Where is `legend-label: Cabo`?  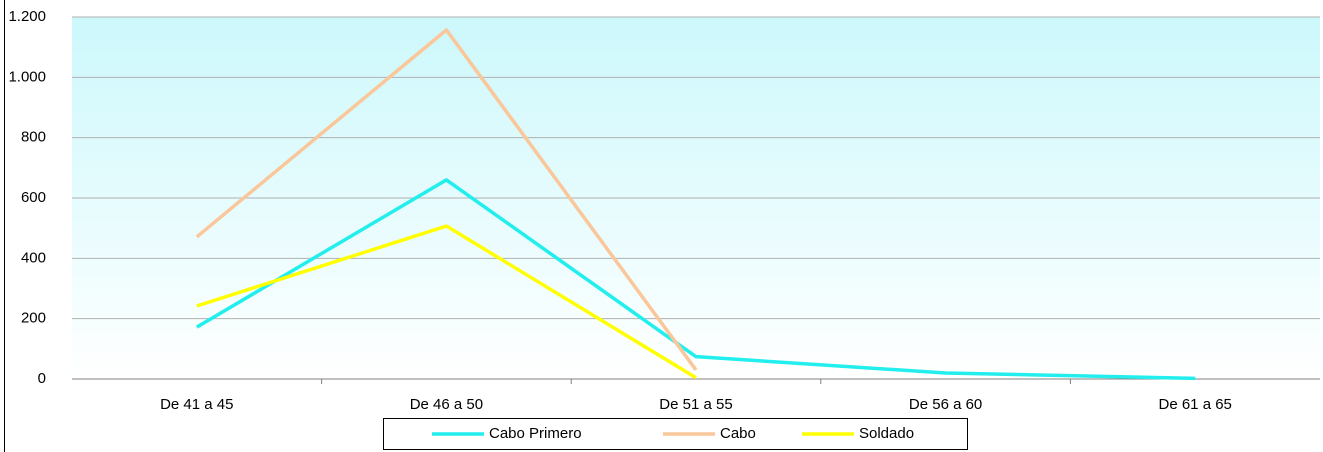
legend-label: Cabo is located at coordinates (738, 433).